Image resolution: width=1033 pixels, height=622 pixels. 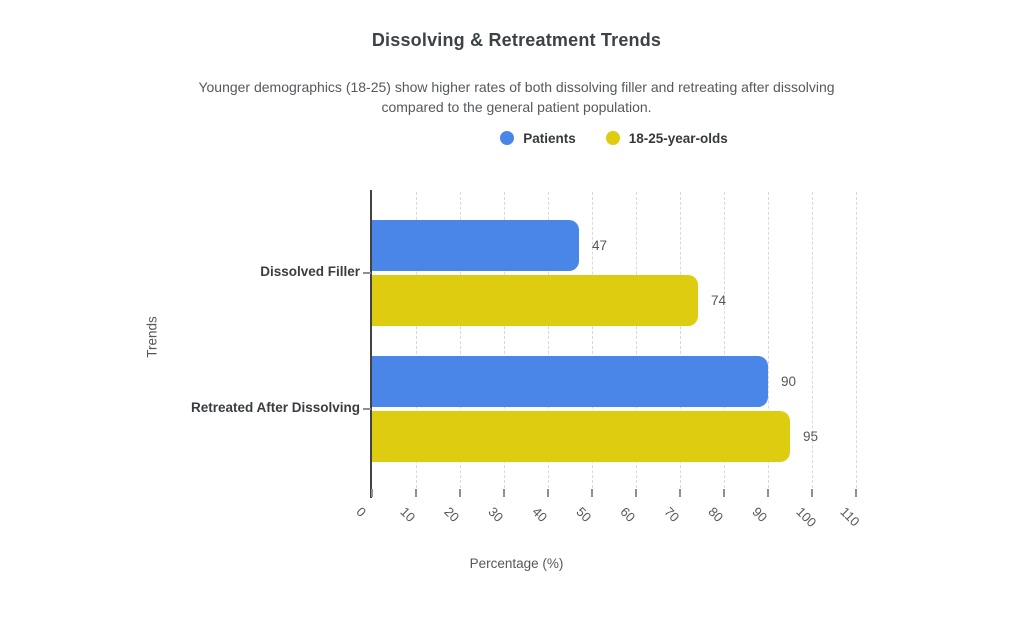 What do you see at coordinates (584, 514) in the screenshot?
I see `x-tick-label: 50` at bounding box center [584, 514].